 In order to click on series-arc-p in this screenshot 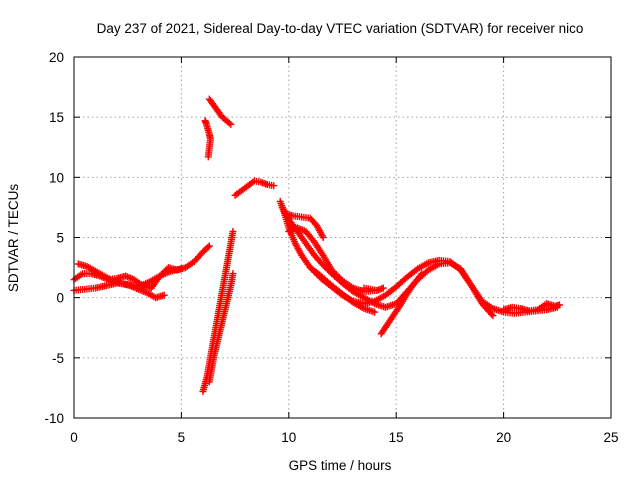, I will do `click(531, 307)`.